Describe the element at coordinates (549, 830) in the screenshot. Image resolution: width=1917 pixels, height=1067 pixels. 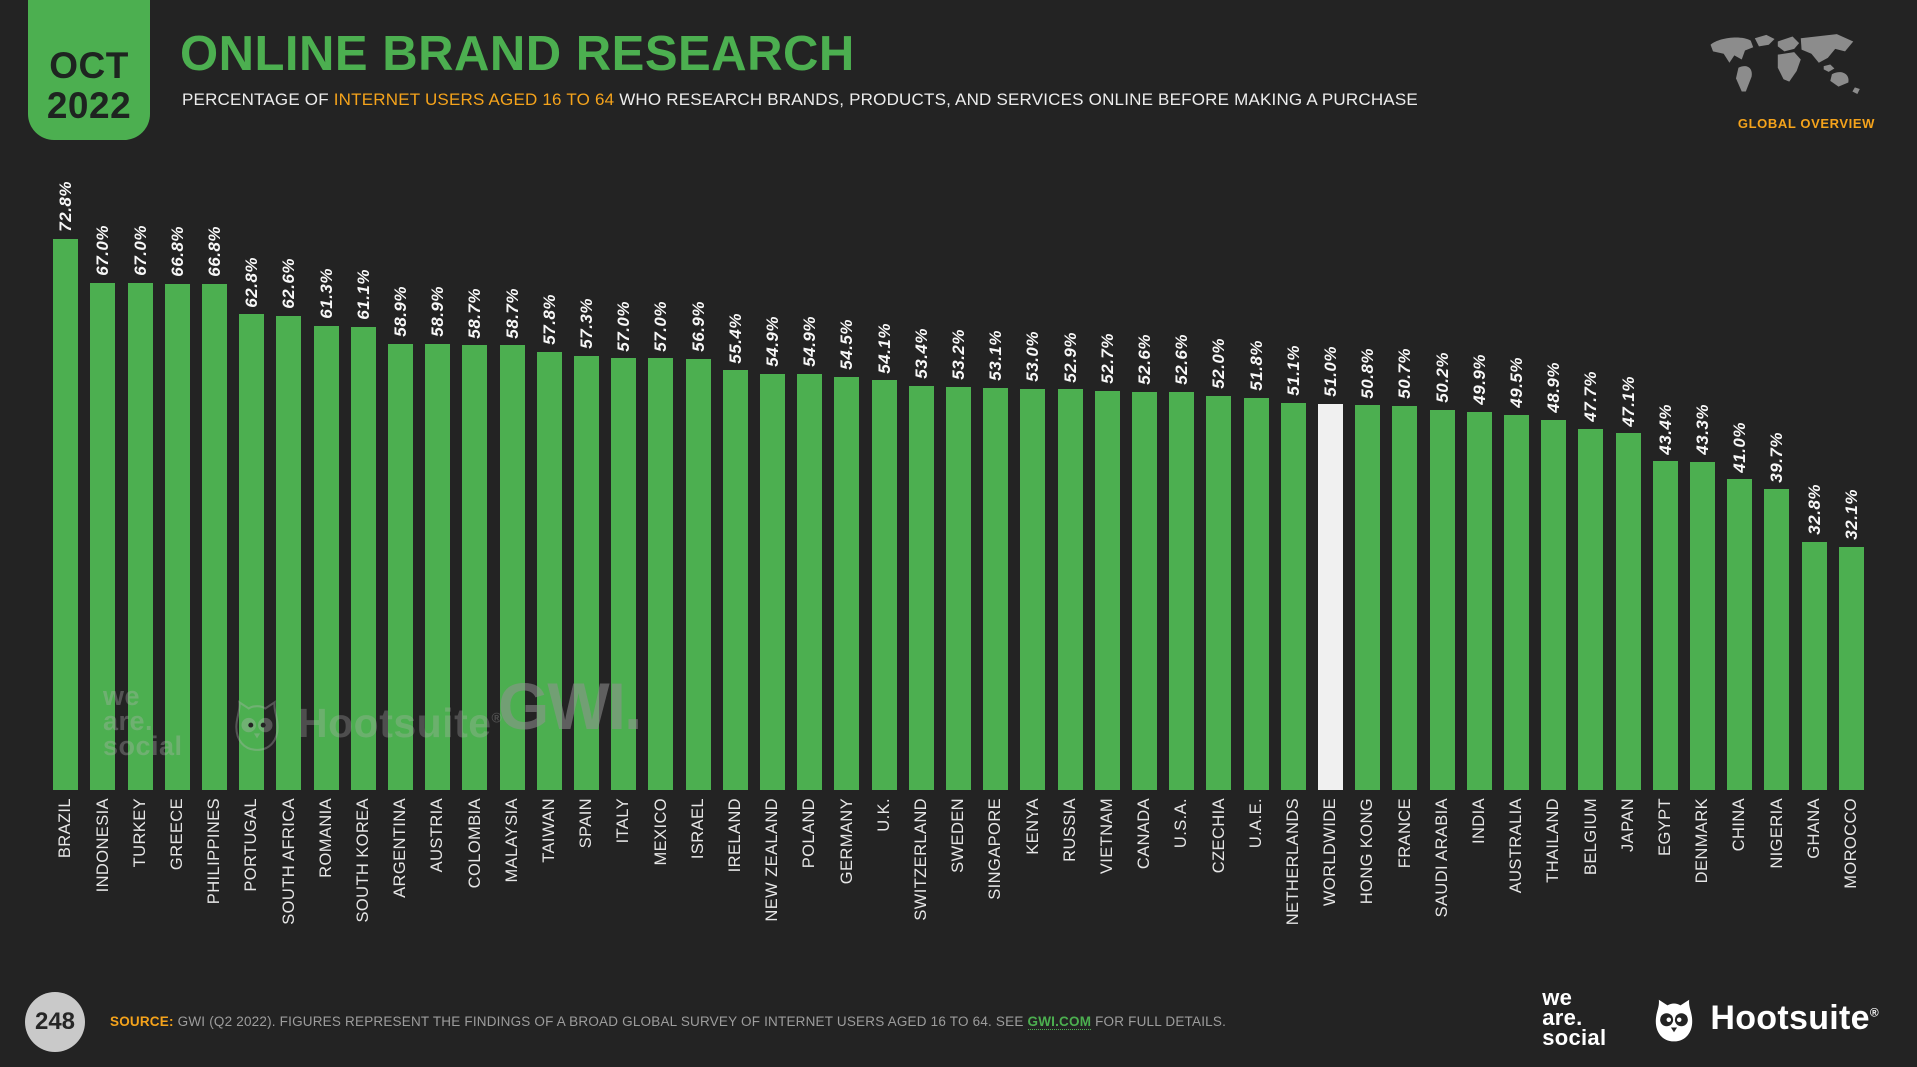
I see `label-cell: TAIWAN` at that location.